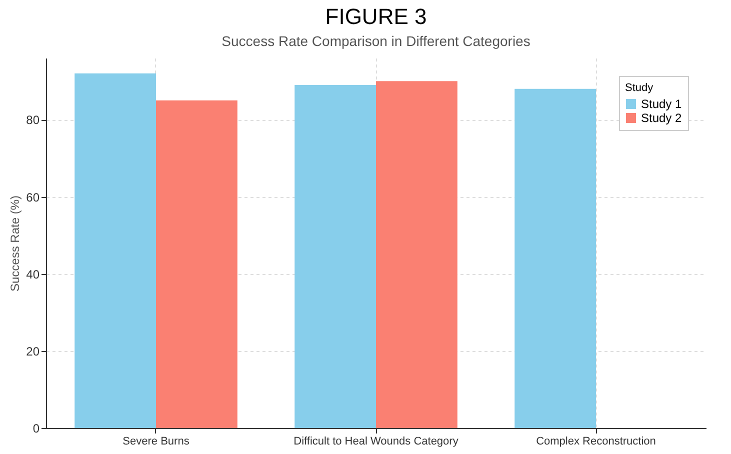 This screenshot has height=454, width=731. I want to click on x-tick-label: Difficult to Heal Wounds Category, so click(376, 442).